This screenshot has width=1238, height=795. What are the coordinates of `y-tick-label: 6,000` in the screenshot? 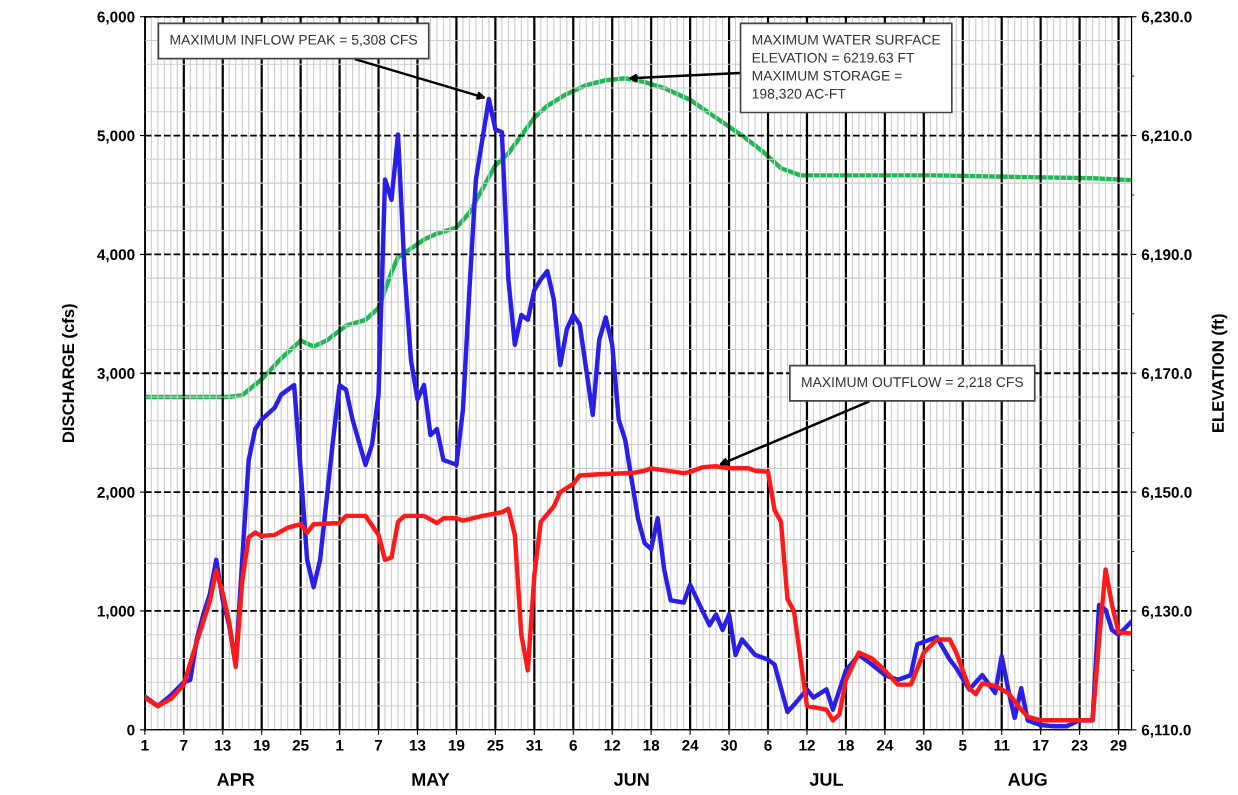 It's located at (116, 18).